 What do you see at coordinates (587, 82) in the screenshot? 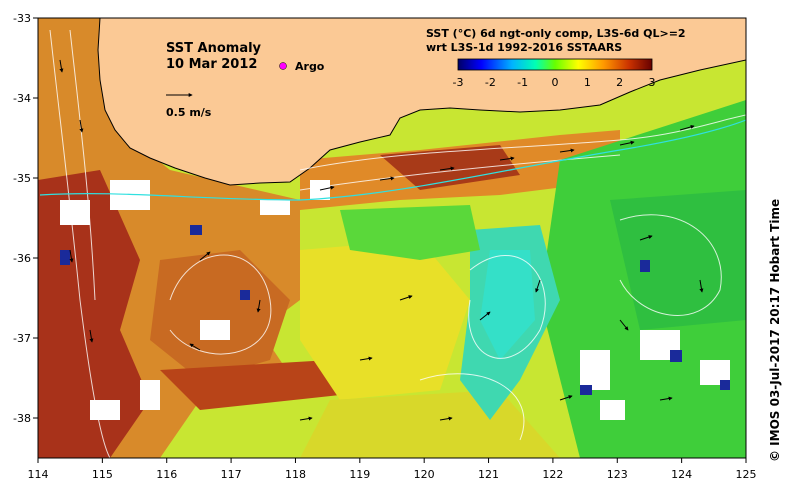
I see `colorbar-tick-label: 1` at bounding box center [587, 82].